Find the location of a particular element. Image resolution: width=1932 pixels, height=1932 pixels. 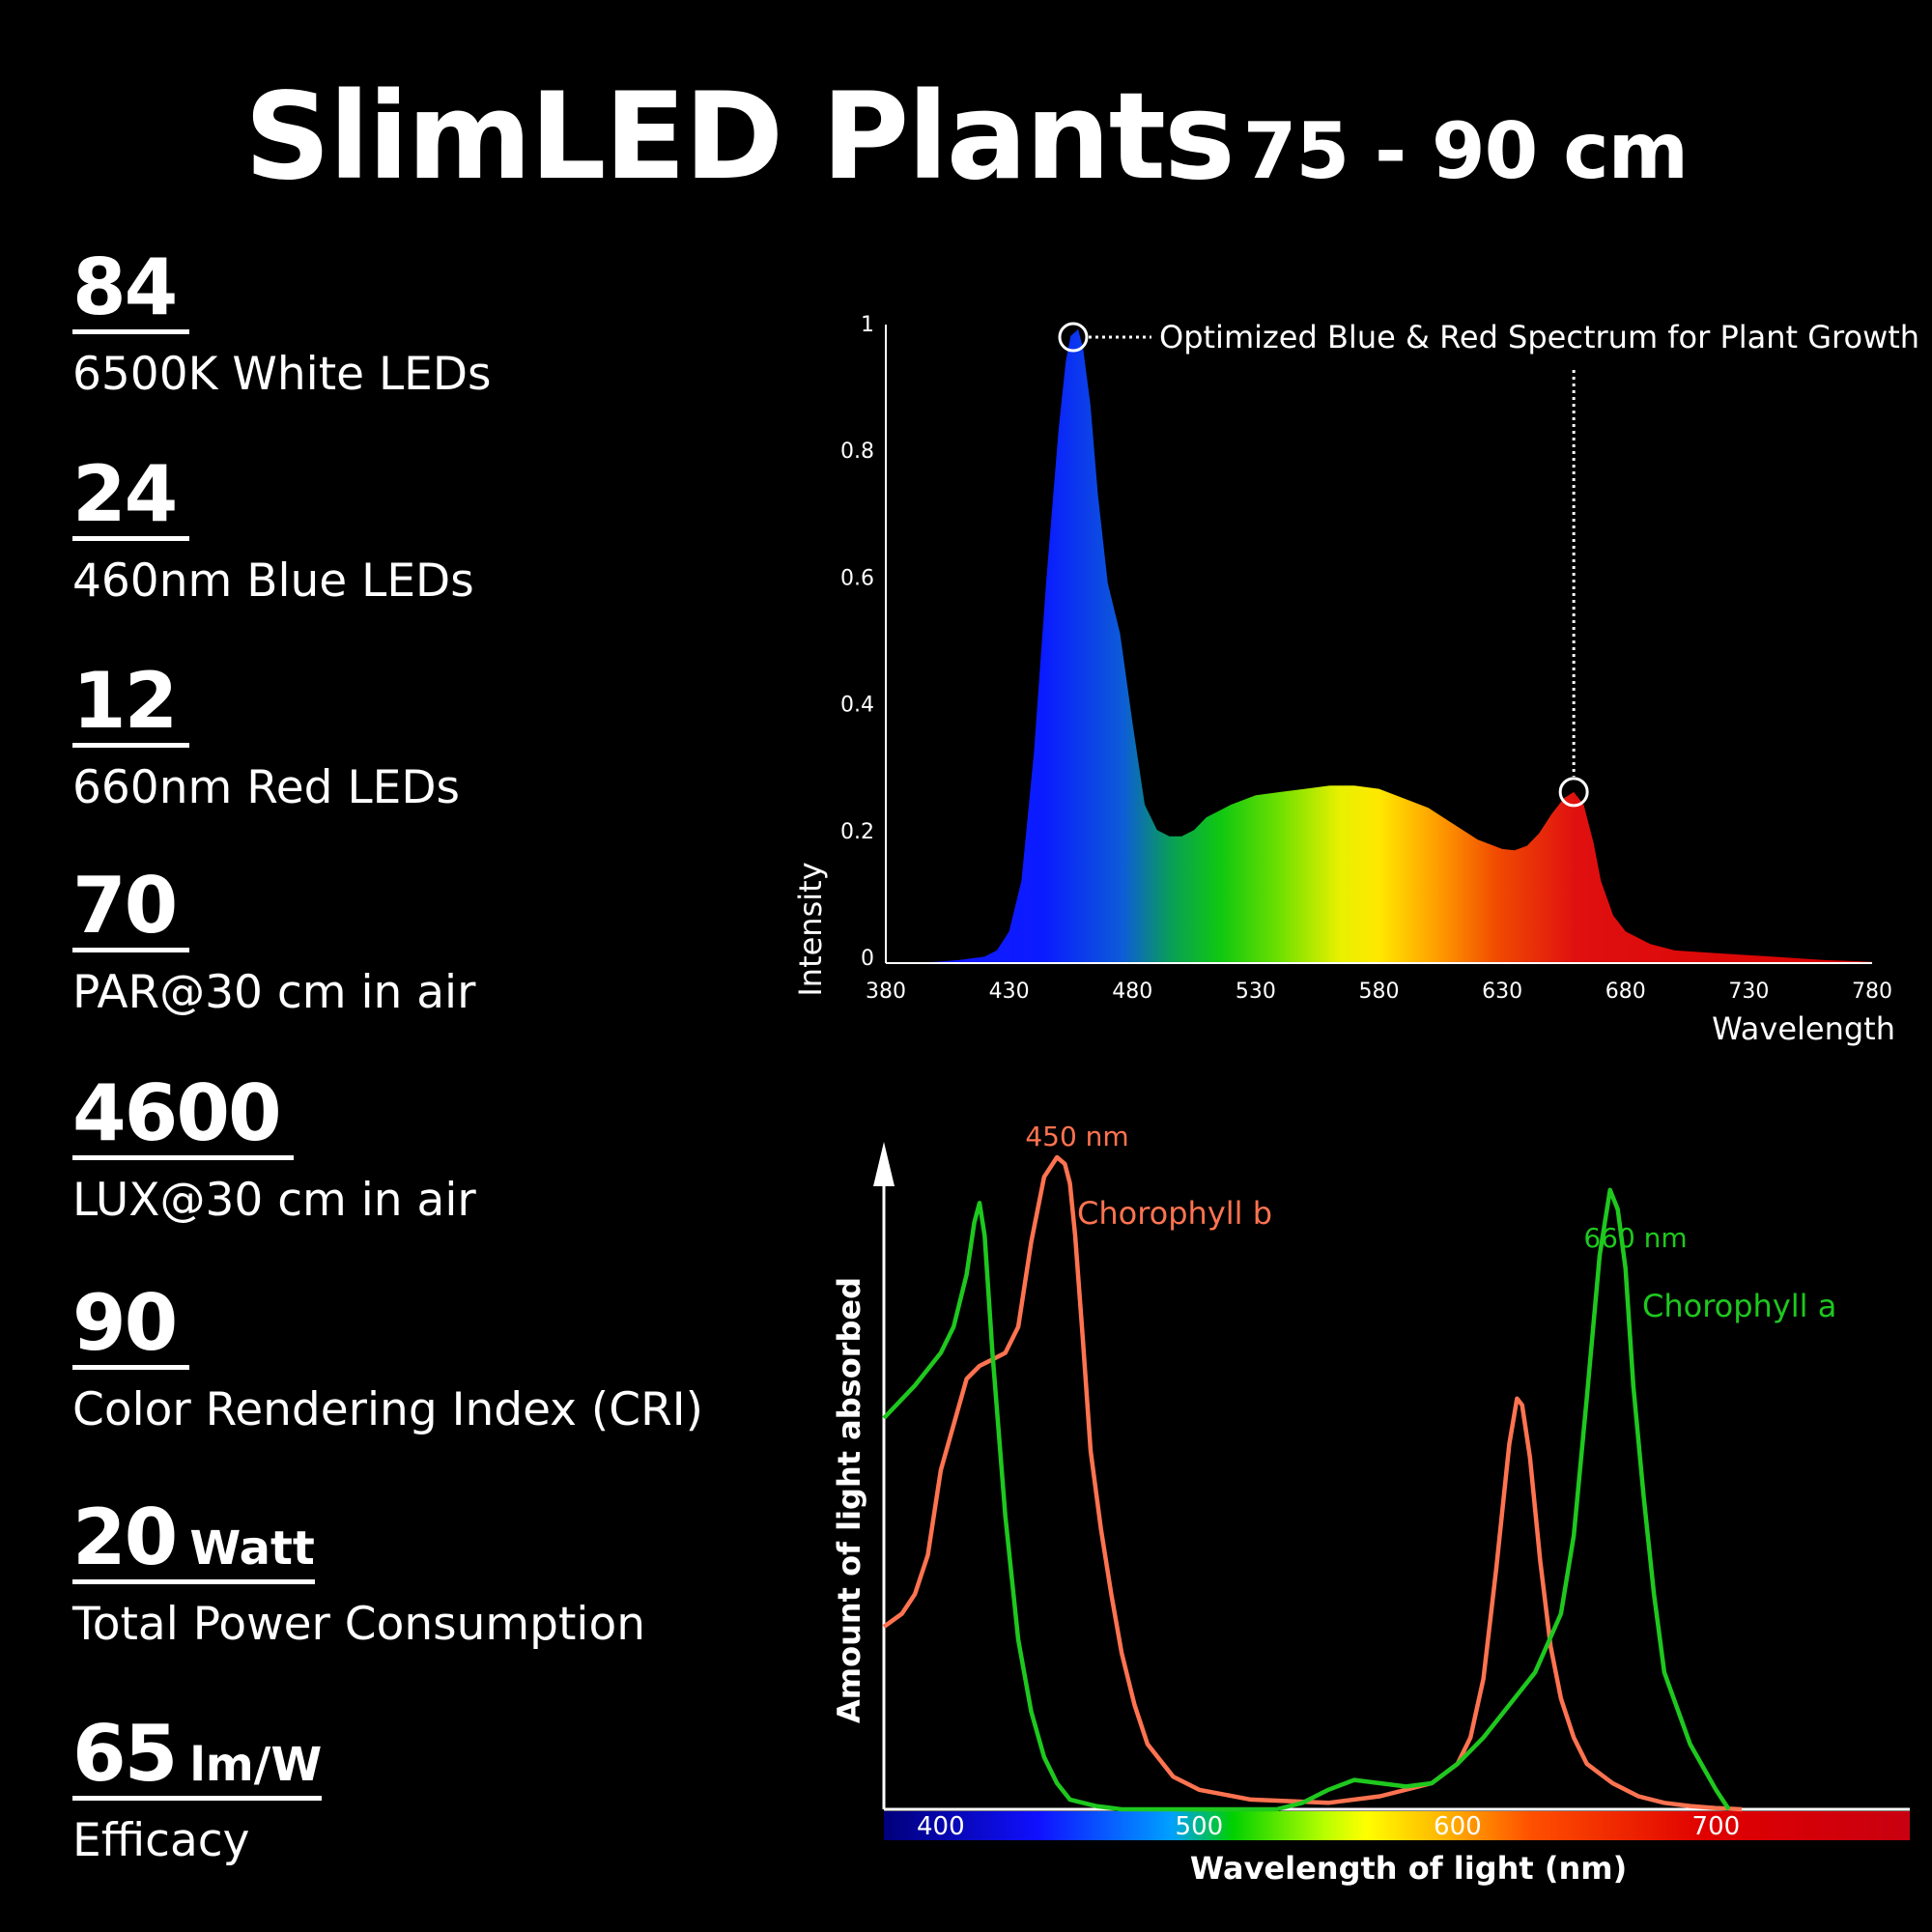

x-tick-label: 380 is located at coordinates (886, 992).